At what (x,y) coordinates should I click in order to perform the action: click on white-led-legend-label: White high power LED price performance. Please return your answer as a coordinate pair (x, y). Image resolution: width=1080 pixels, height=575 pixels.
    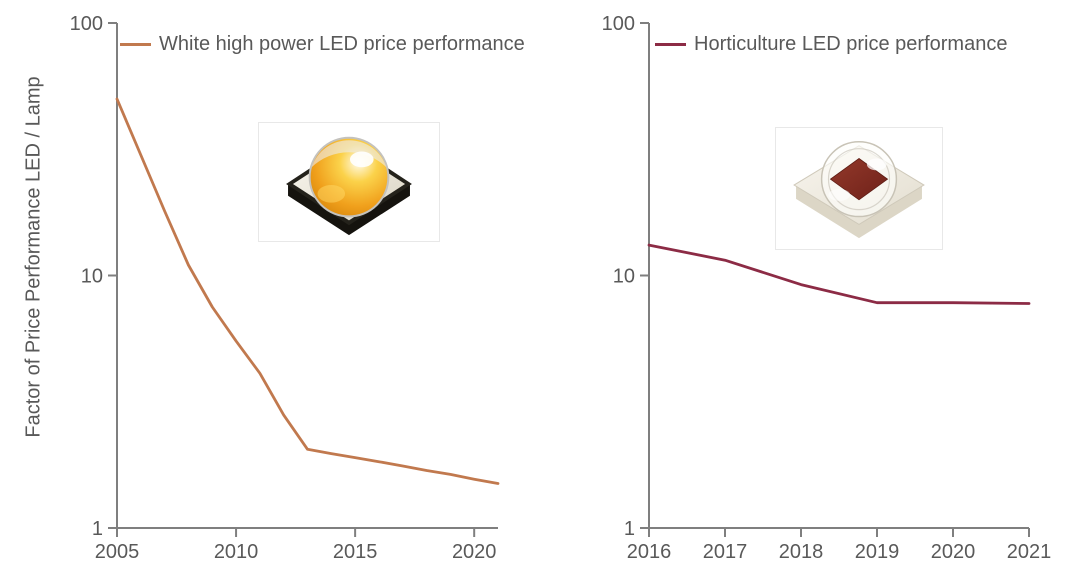
    Looking at the image, I should click on (342, 43).